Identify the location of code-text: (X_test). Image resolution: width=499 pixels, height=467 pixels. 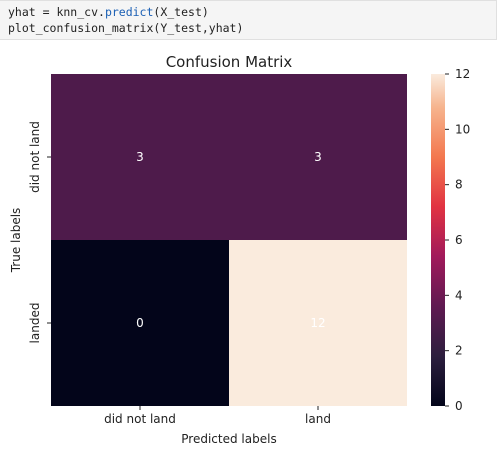
(181, 12).